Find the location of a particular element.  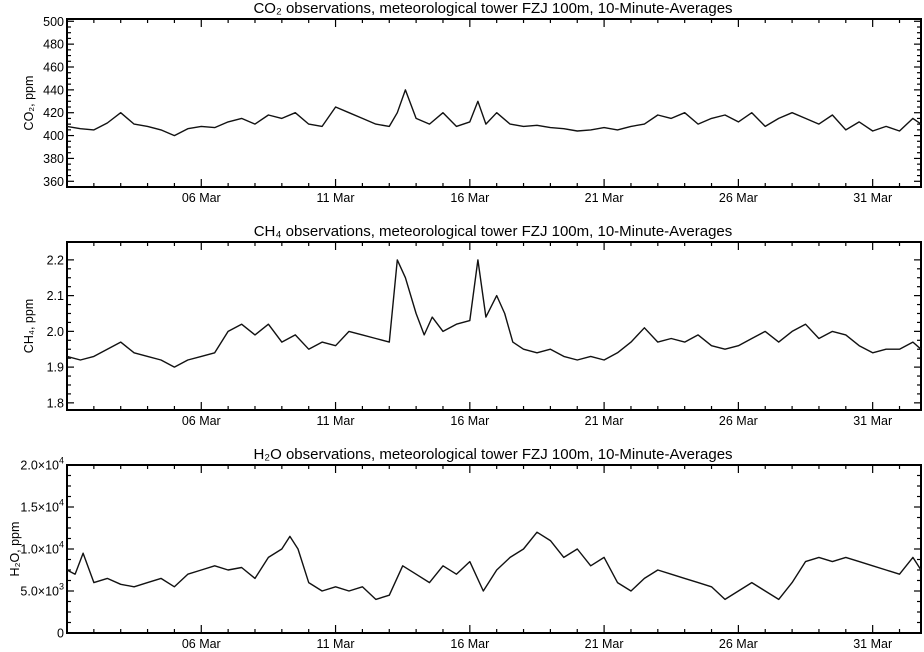

co2-ytick-label: 400 is located at coordinates (53, 136).